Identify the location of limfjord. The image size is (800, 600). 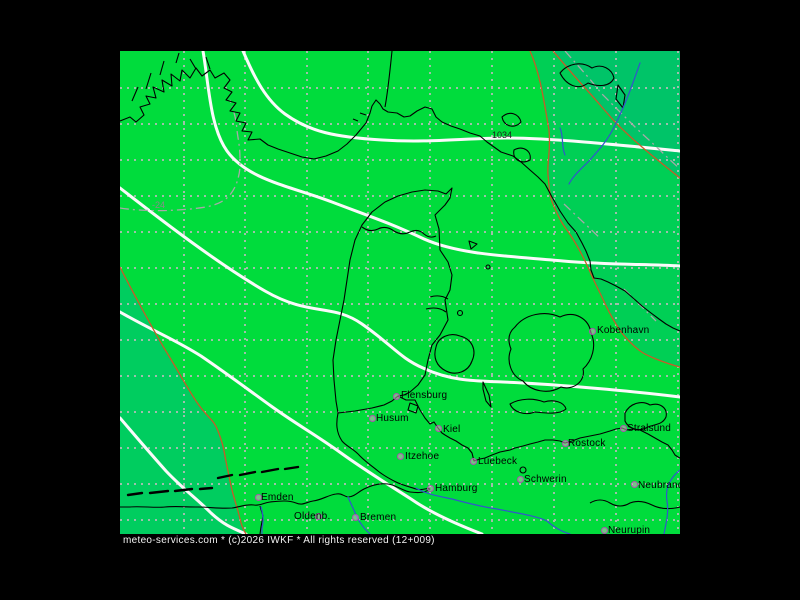
(399, 232).